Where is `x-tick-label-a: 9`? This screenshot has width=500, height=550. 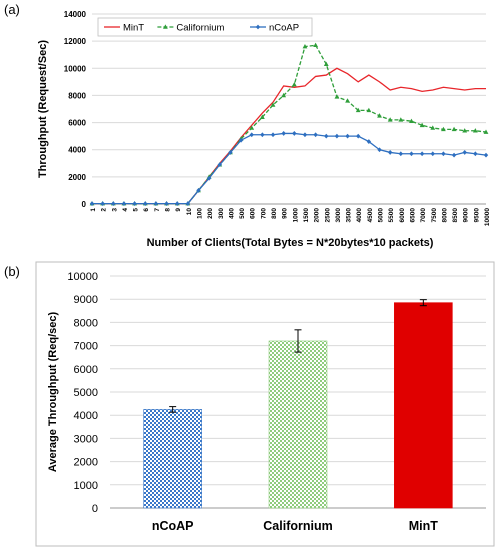
x-tick-label-a: 9 is located at coordinates (178, 210).